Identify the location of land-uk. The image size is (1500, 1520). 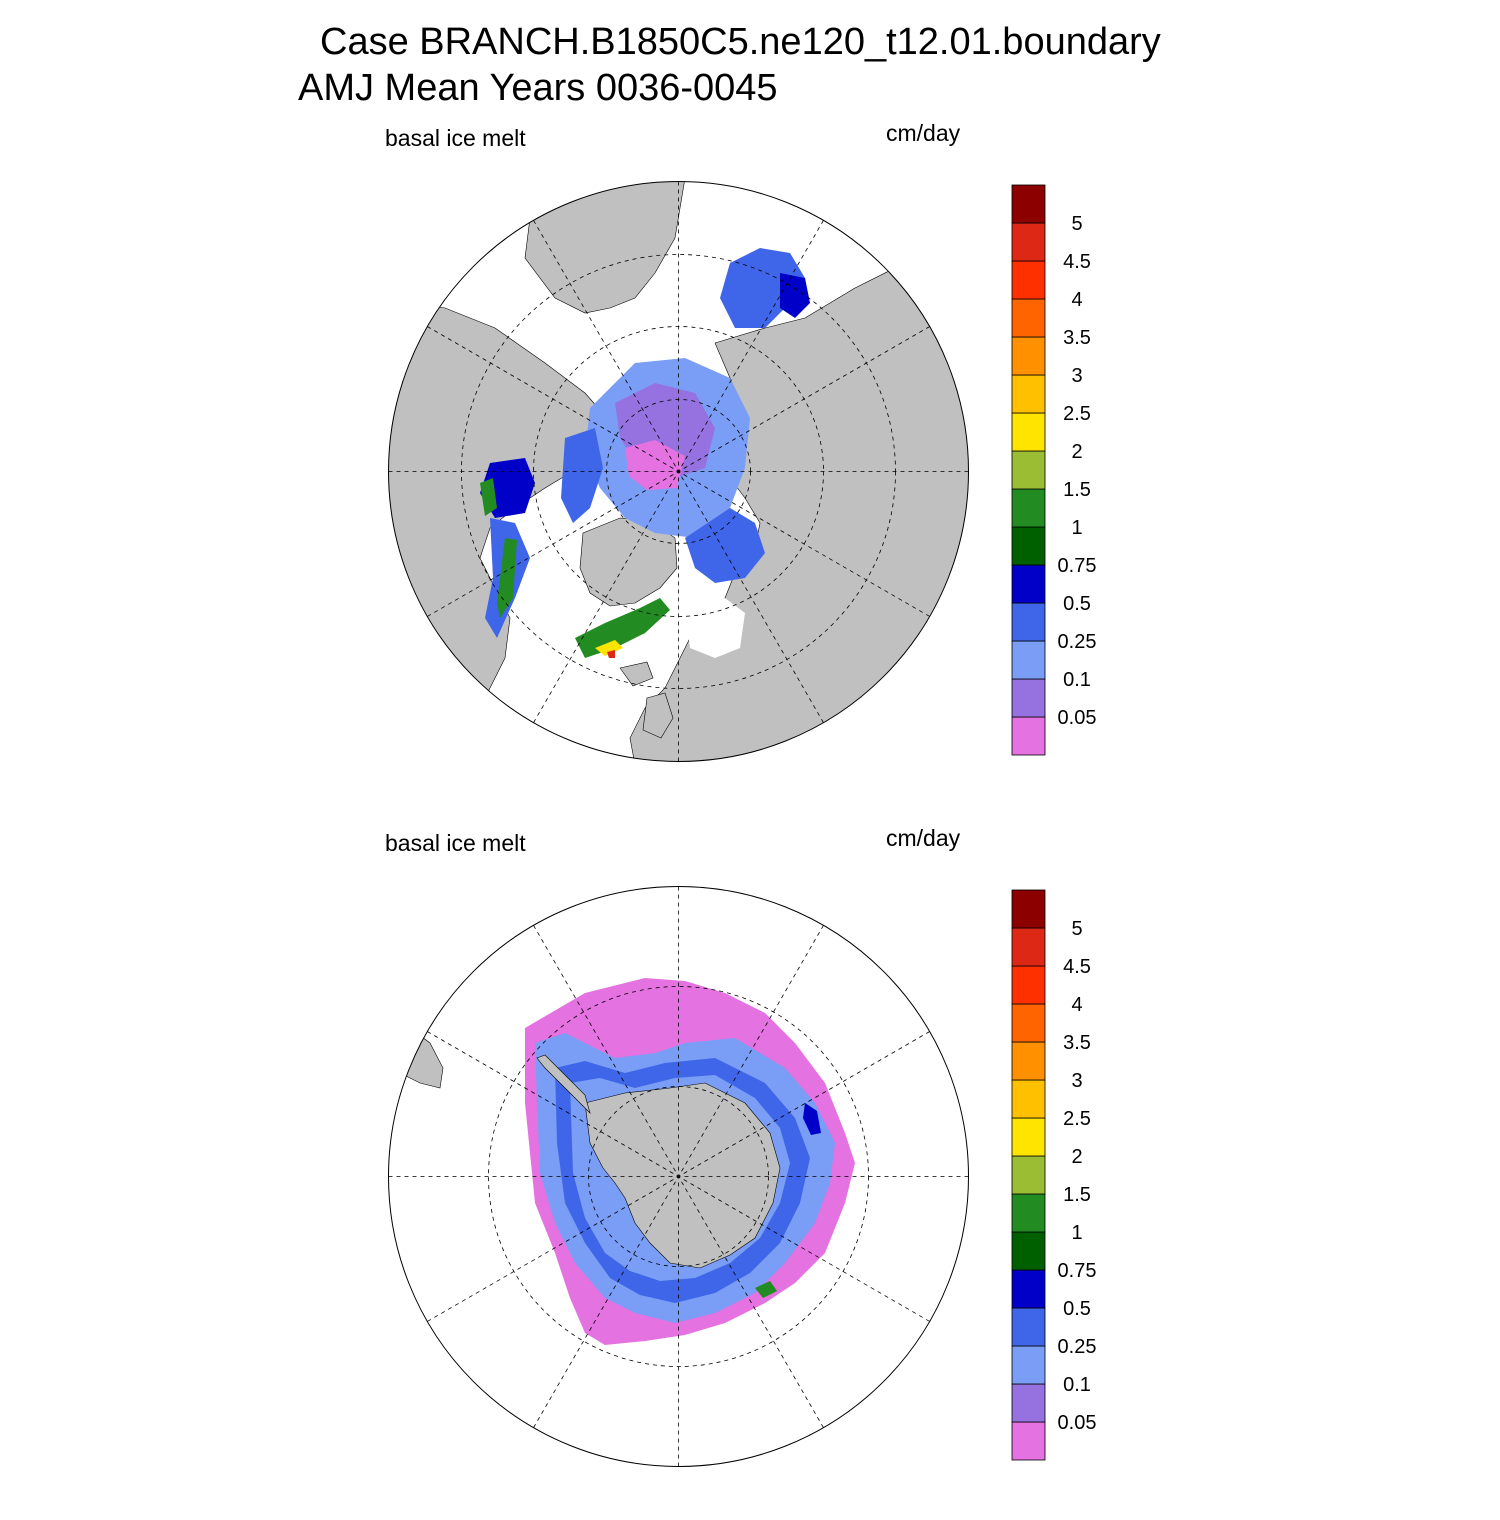
(658, 715).